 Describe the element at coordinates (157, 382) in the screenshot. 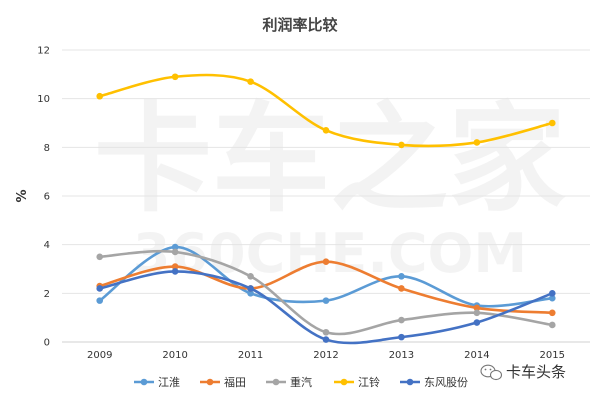

I see `legend-item: 江淮` at that location.